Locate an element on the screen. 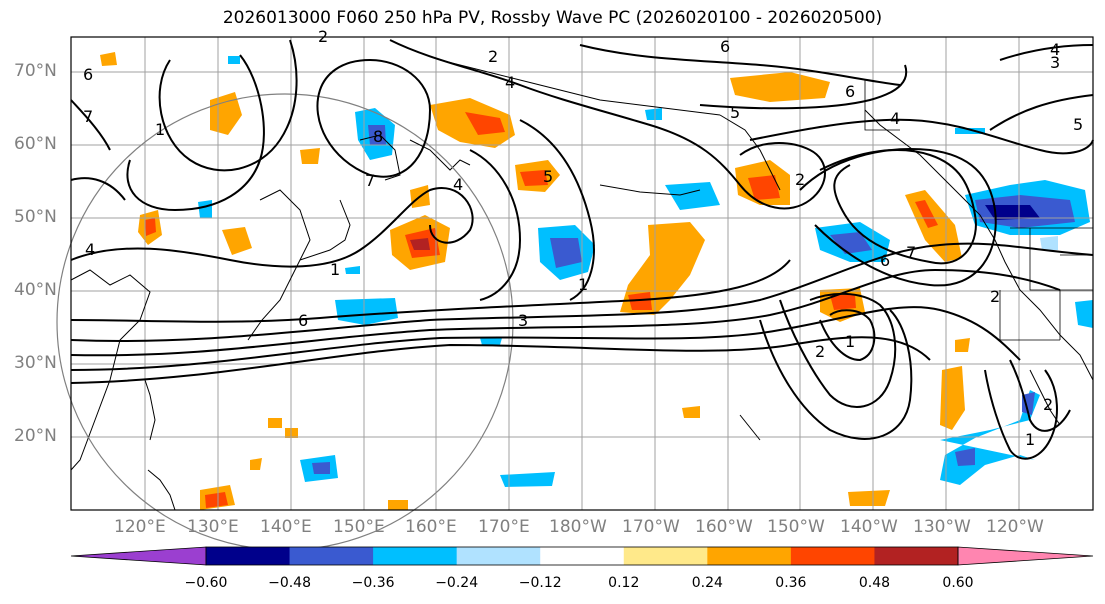 Image resolution: width=1105 pixels, height=604 pixels. colorbar-tick-label: 0.12 is located at coordinates (624, 583).